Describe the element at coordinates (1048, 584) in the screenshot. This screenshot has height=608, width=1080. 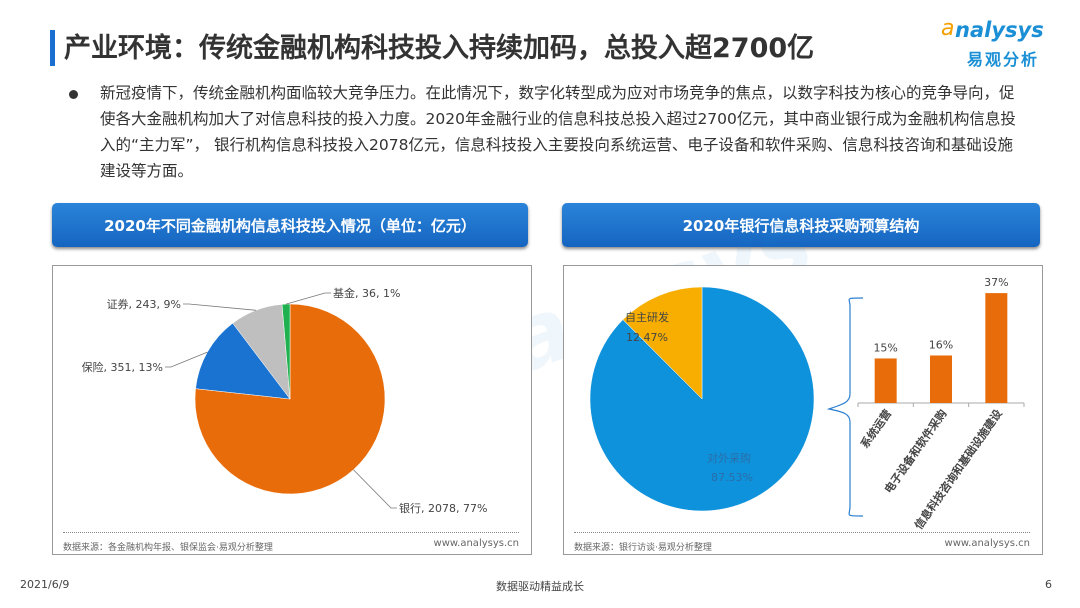
I see `page-number: 6` at that location.